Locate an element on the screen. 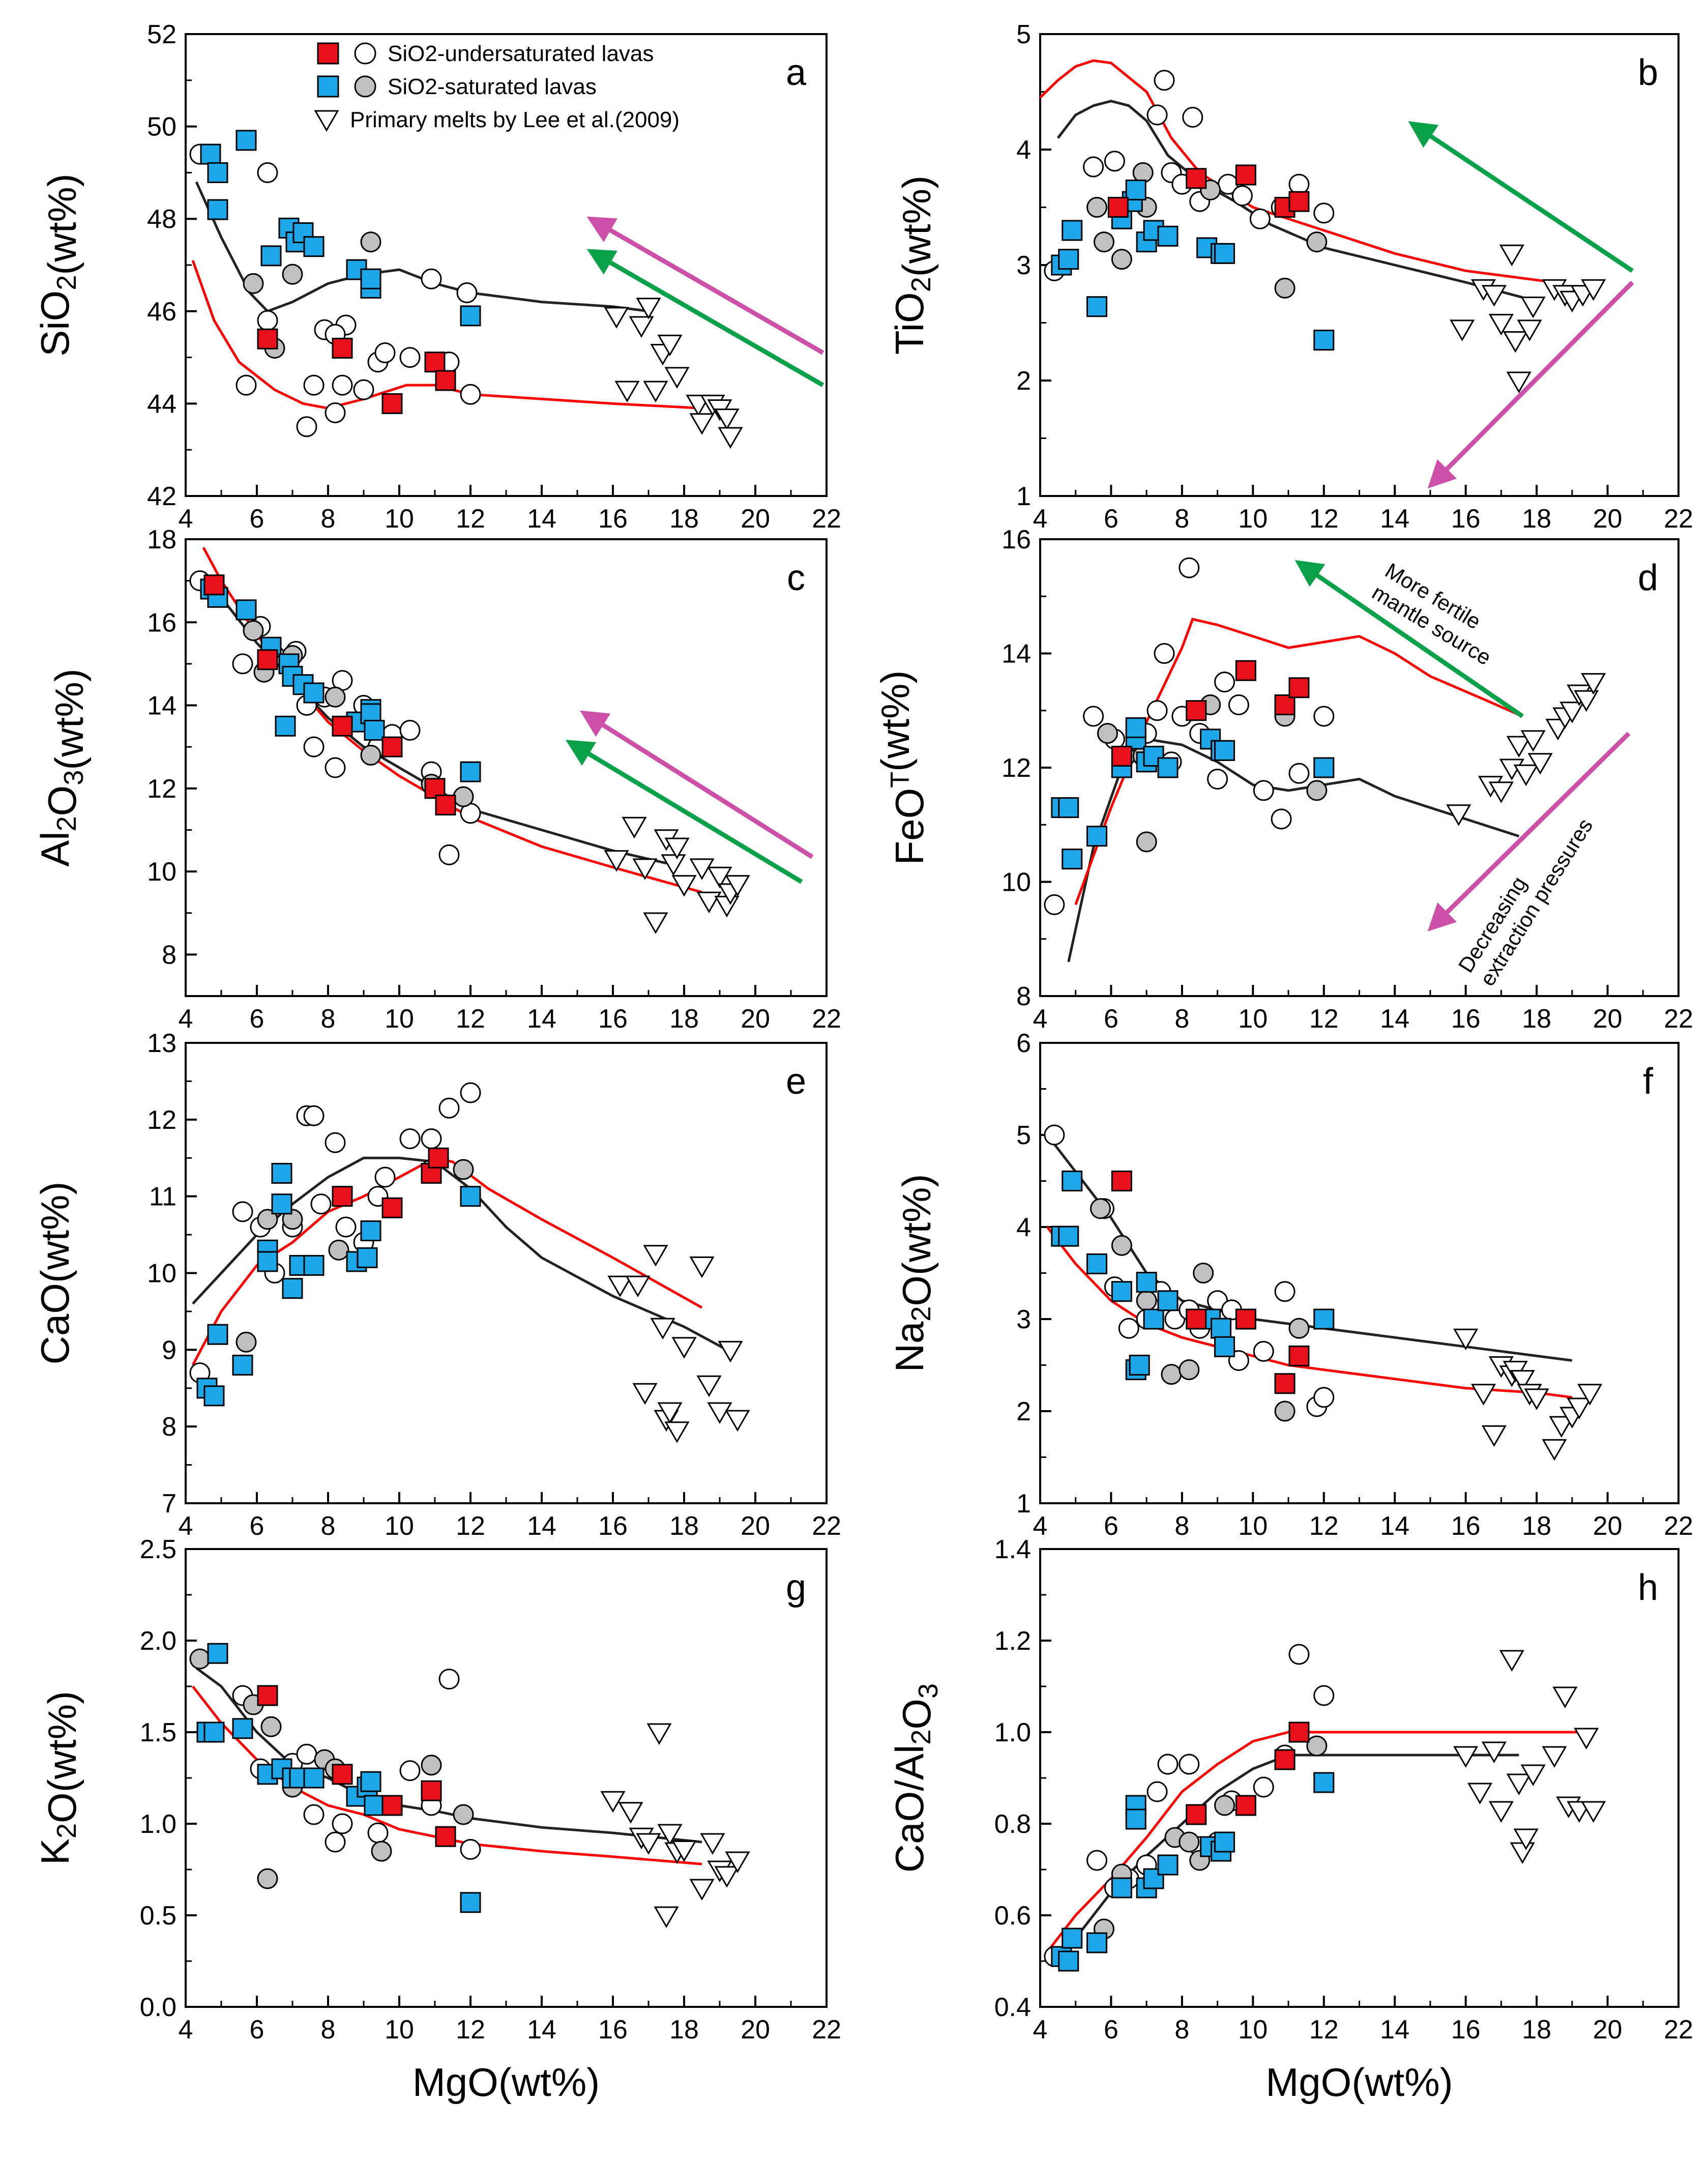 The image size is (1708, 2160). x-axis-title: MgO(wt%) is located at coordinates (1359, 2082).